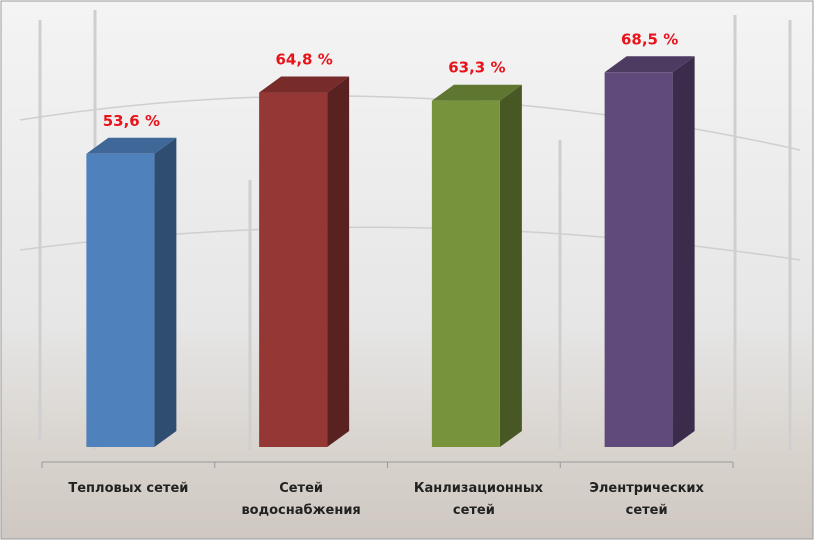 This screenshot has width=814, height=540. What do you see at coordinates (301, 499) in the screenshot?
I see `category-label: Сетей водоснабжения` at bounding box center [301, 499].